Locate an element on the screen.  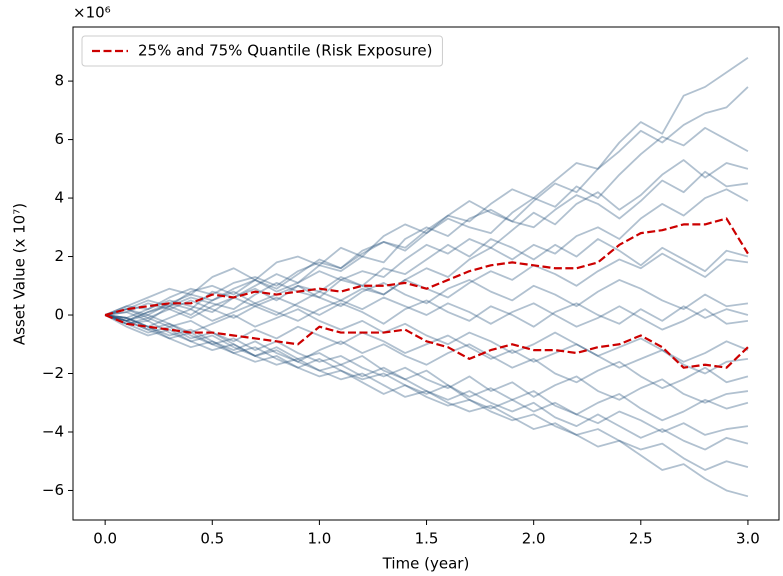
y-tick-label: 4 is located at coordinates (59, 198).